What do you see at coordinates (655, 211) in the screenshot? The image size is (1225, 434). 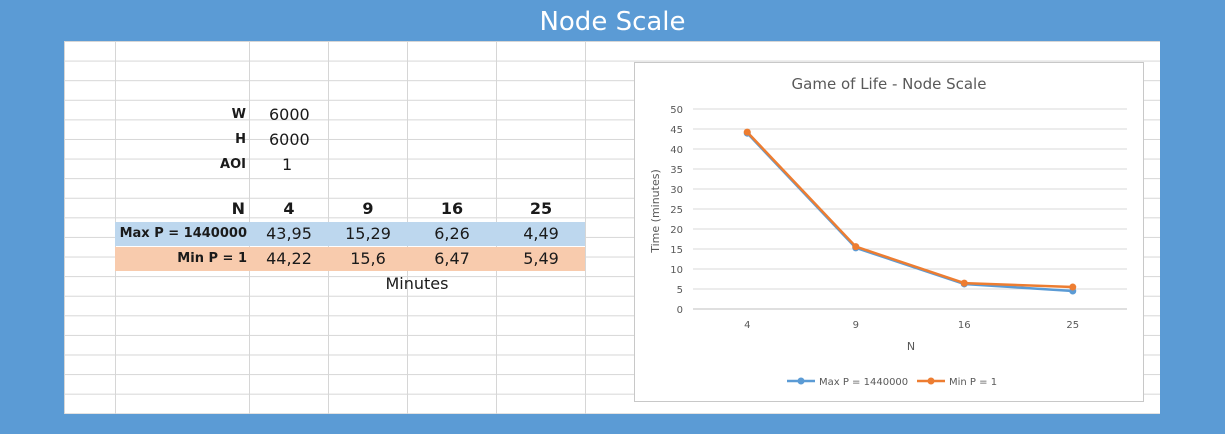 I see `y-axis-label: Time (minutes)` at bounding box center [655, 211].